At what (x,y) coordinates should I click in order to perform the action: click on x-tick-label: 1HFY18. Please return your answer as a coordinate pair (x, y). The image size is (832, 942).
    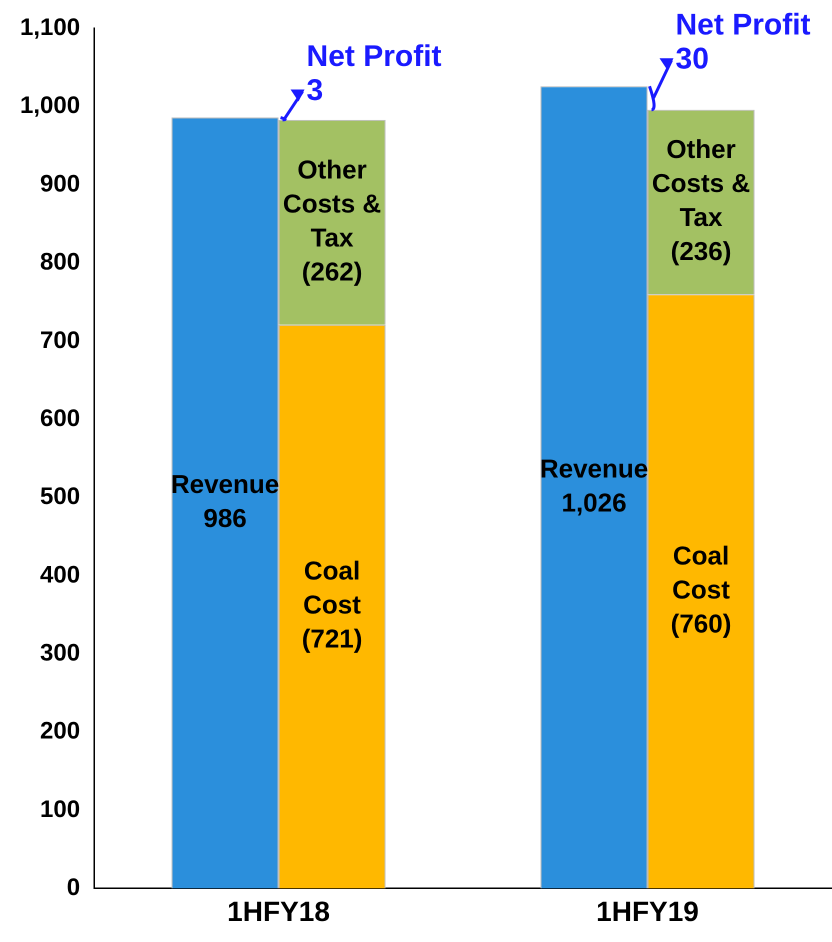
    Looking at the image, I should click on (278, 911).